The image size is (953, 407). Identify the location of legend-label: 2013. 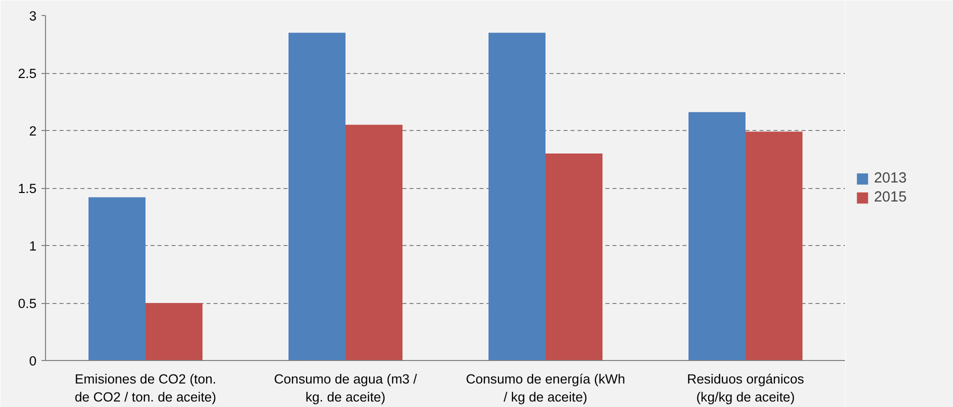
(890, 178).